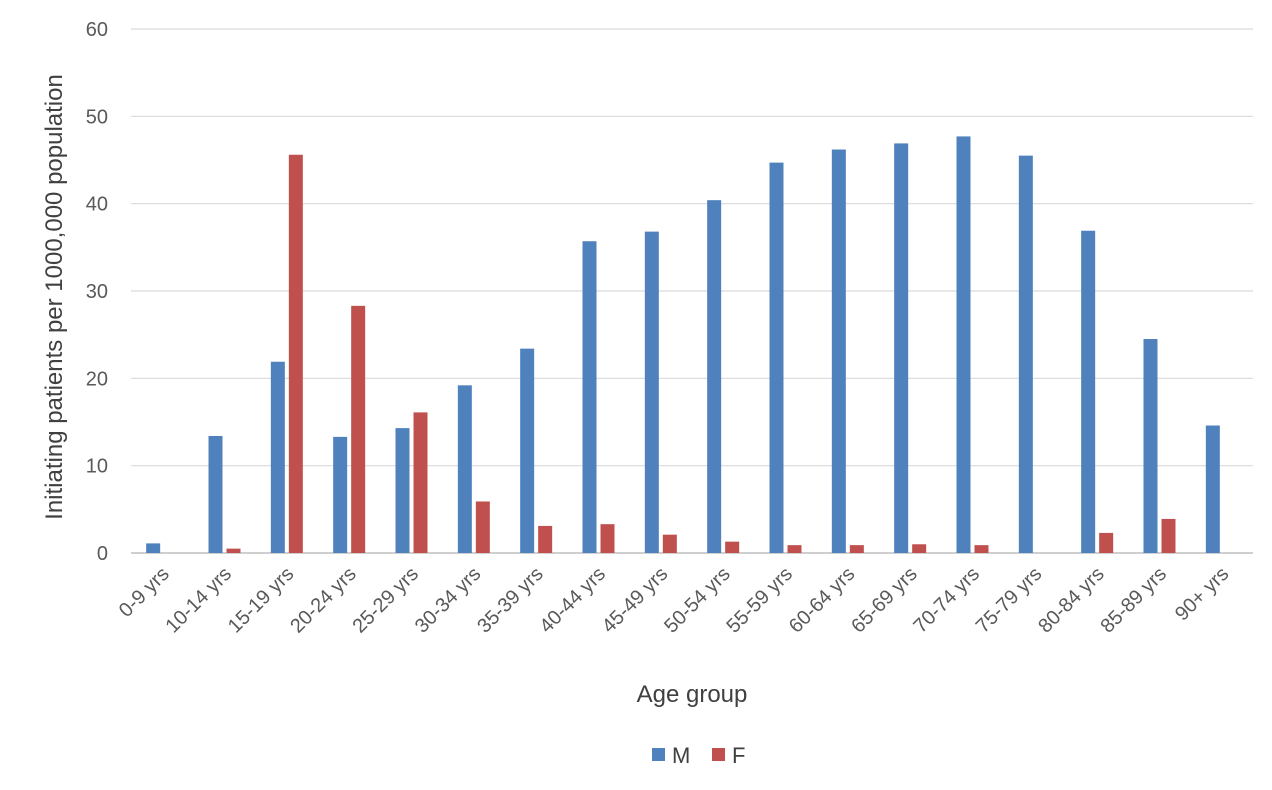 The width and height of the screenshot is (1272, 790). What do you see at coordinates (1202, 594) in the screenshot?
I see `x-tick-label: 90+ yrs` at bounding box center [1202, 594].